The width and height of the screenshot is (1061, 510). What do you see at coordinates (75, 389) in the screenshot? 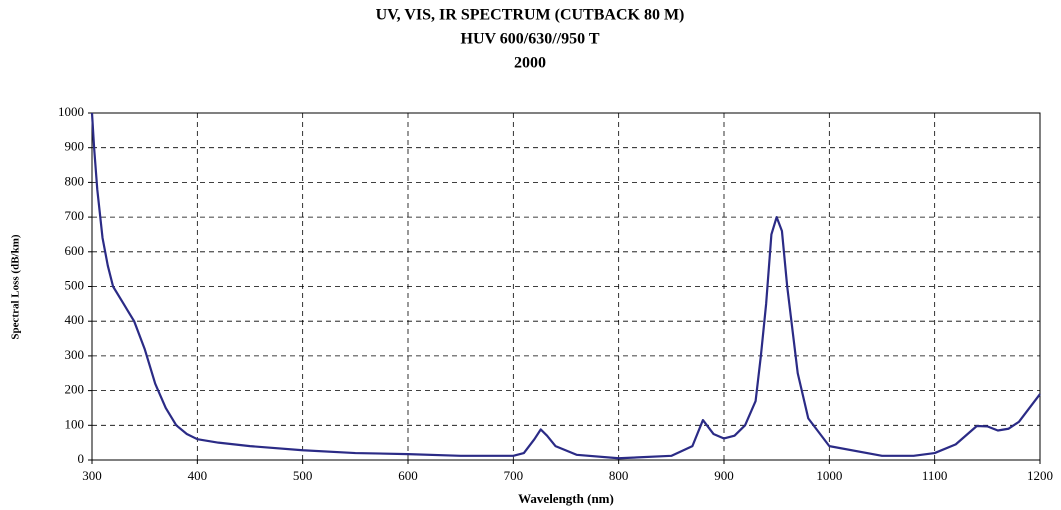
I see `y-tick-label: 200` at bounding box center [75, 389].